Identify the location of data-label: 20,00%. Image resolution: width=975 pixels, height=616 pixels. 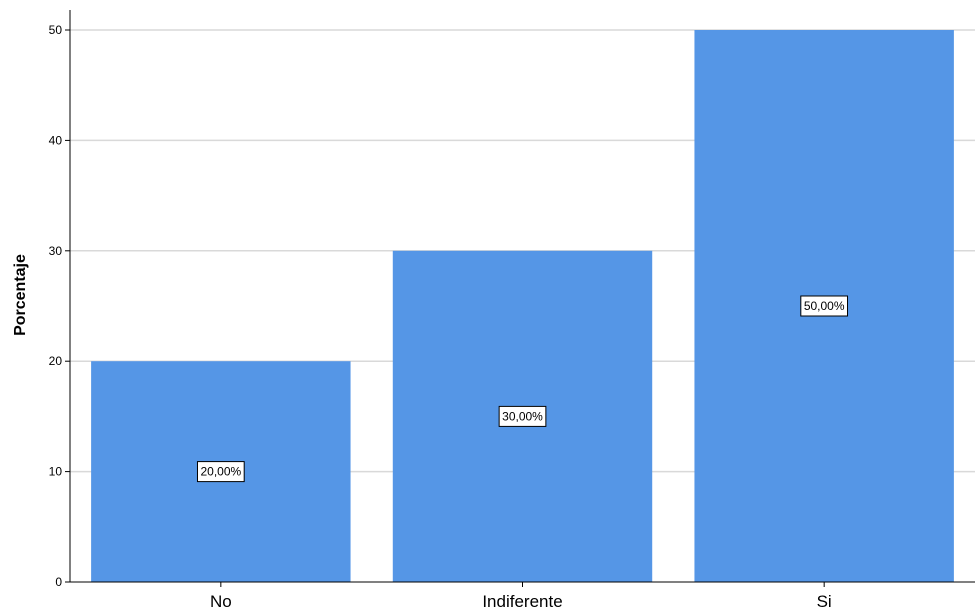
(220, 472).